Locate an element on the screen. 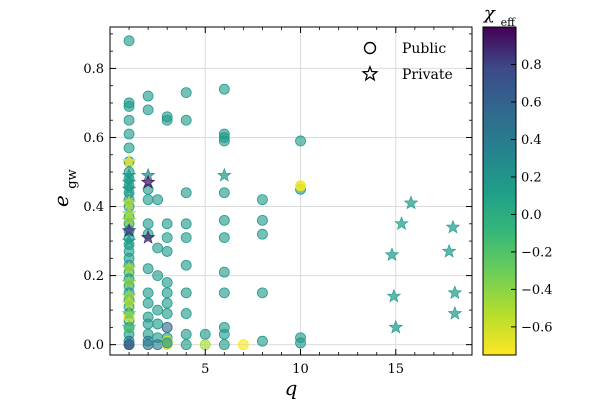 The image size is (600, 400). colorbar-title: χ eff is located at coordinates (499, 16).